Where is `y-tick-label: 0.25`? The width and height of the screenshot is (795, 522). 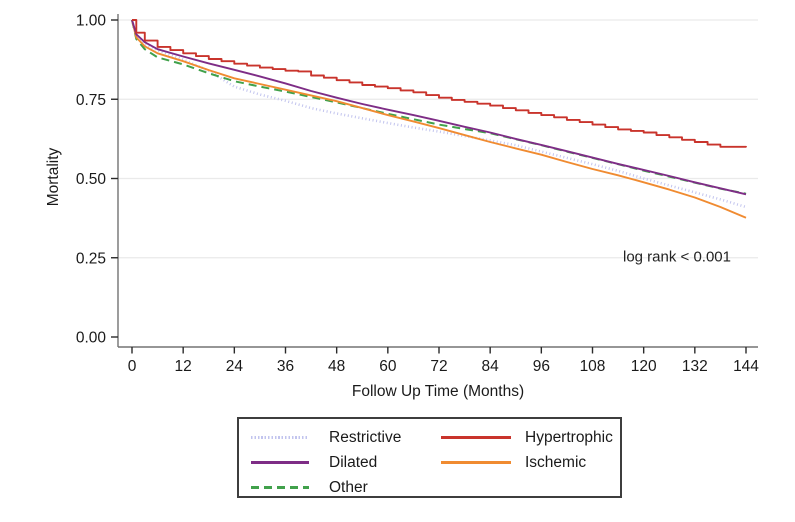
y-tick-label: 0.25 is located at coordinates (91, 258).